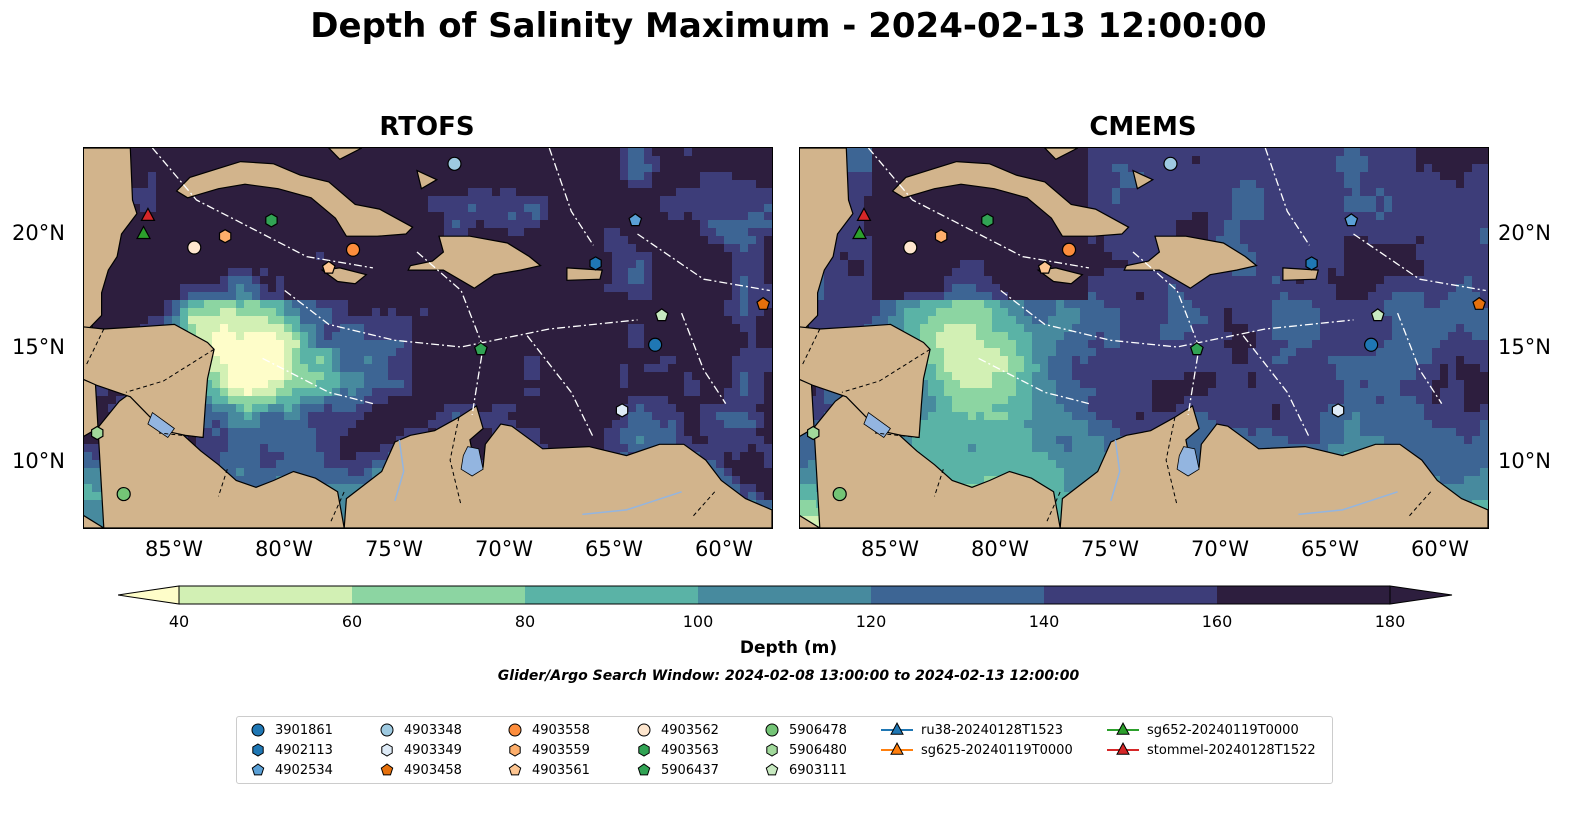 Image resolution: width=1577 pixels, height=827 pixels. I want to click on eez-boundaries, so click(1176, 293).